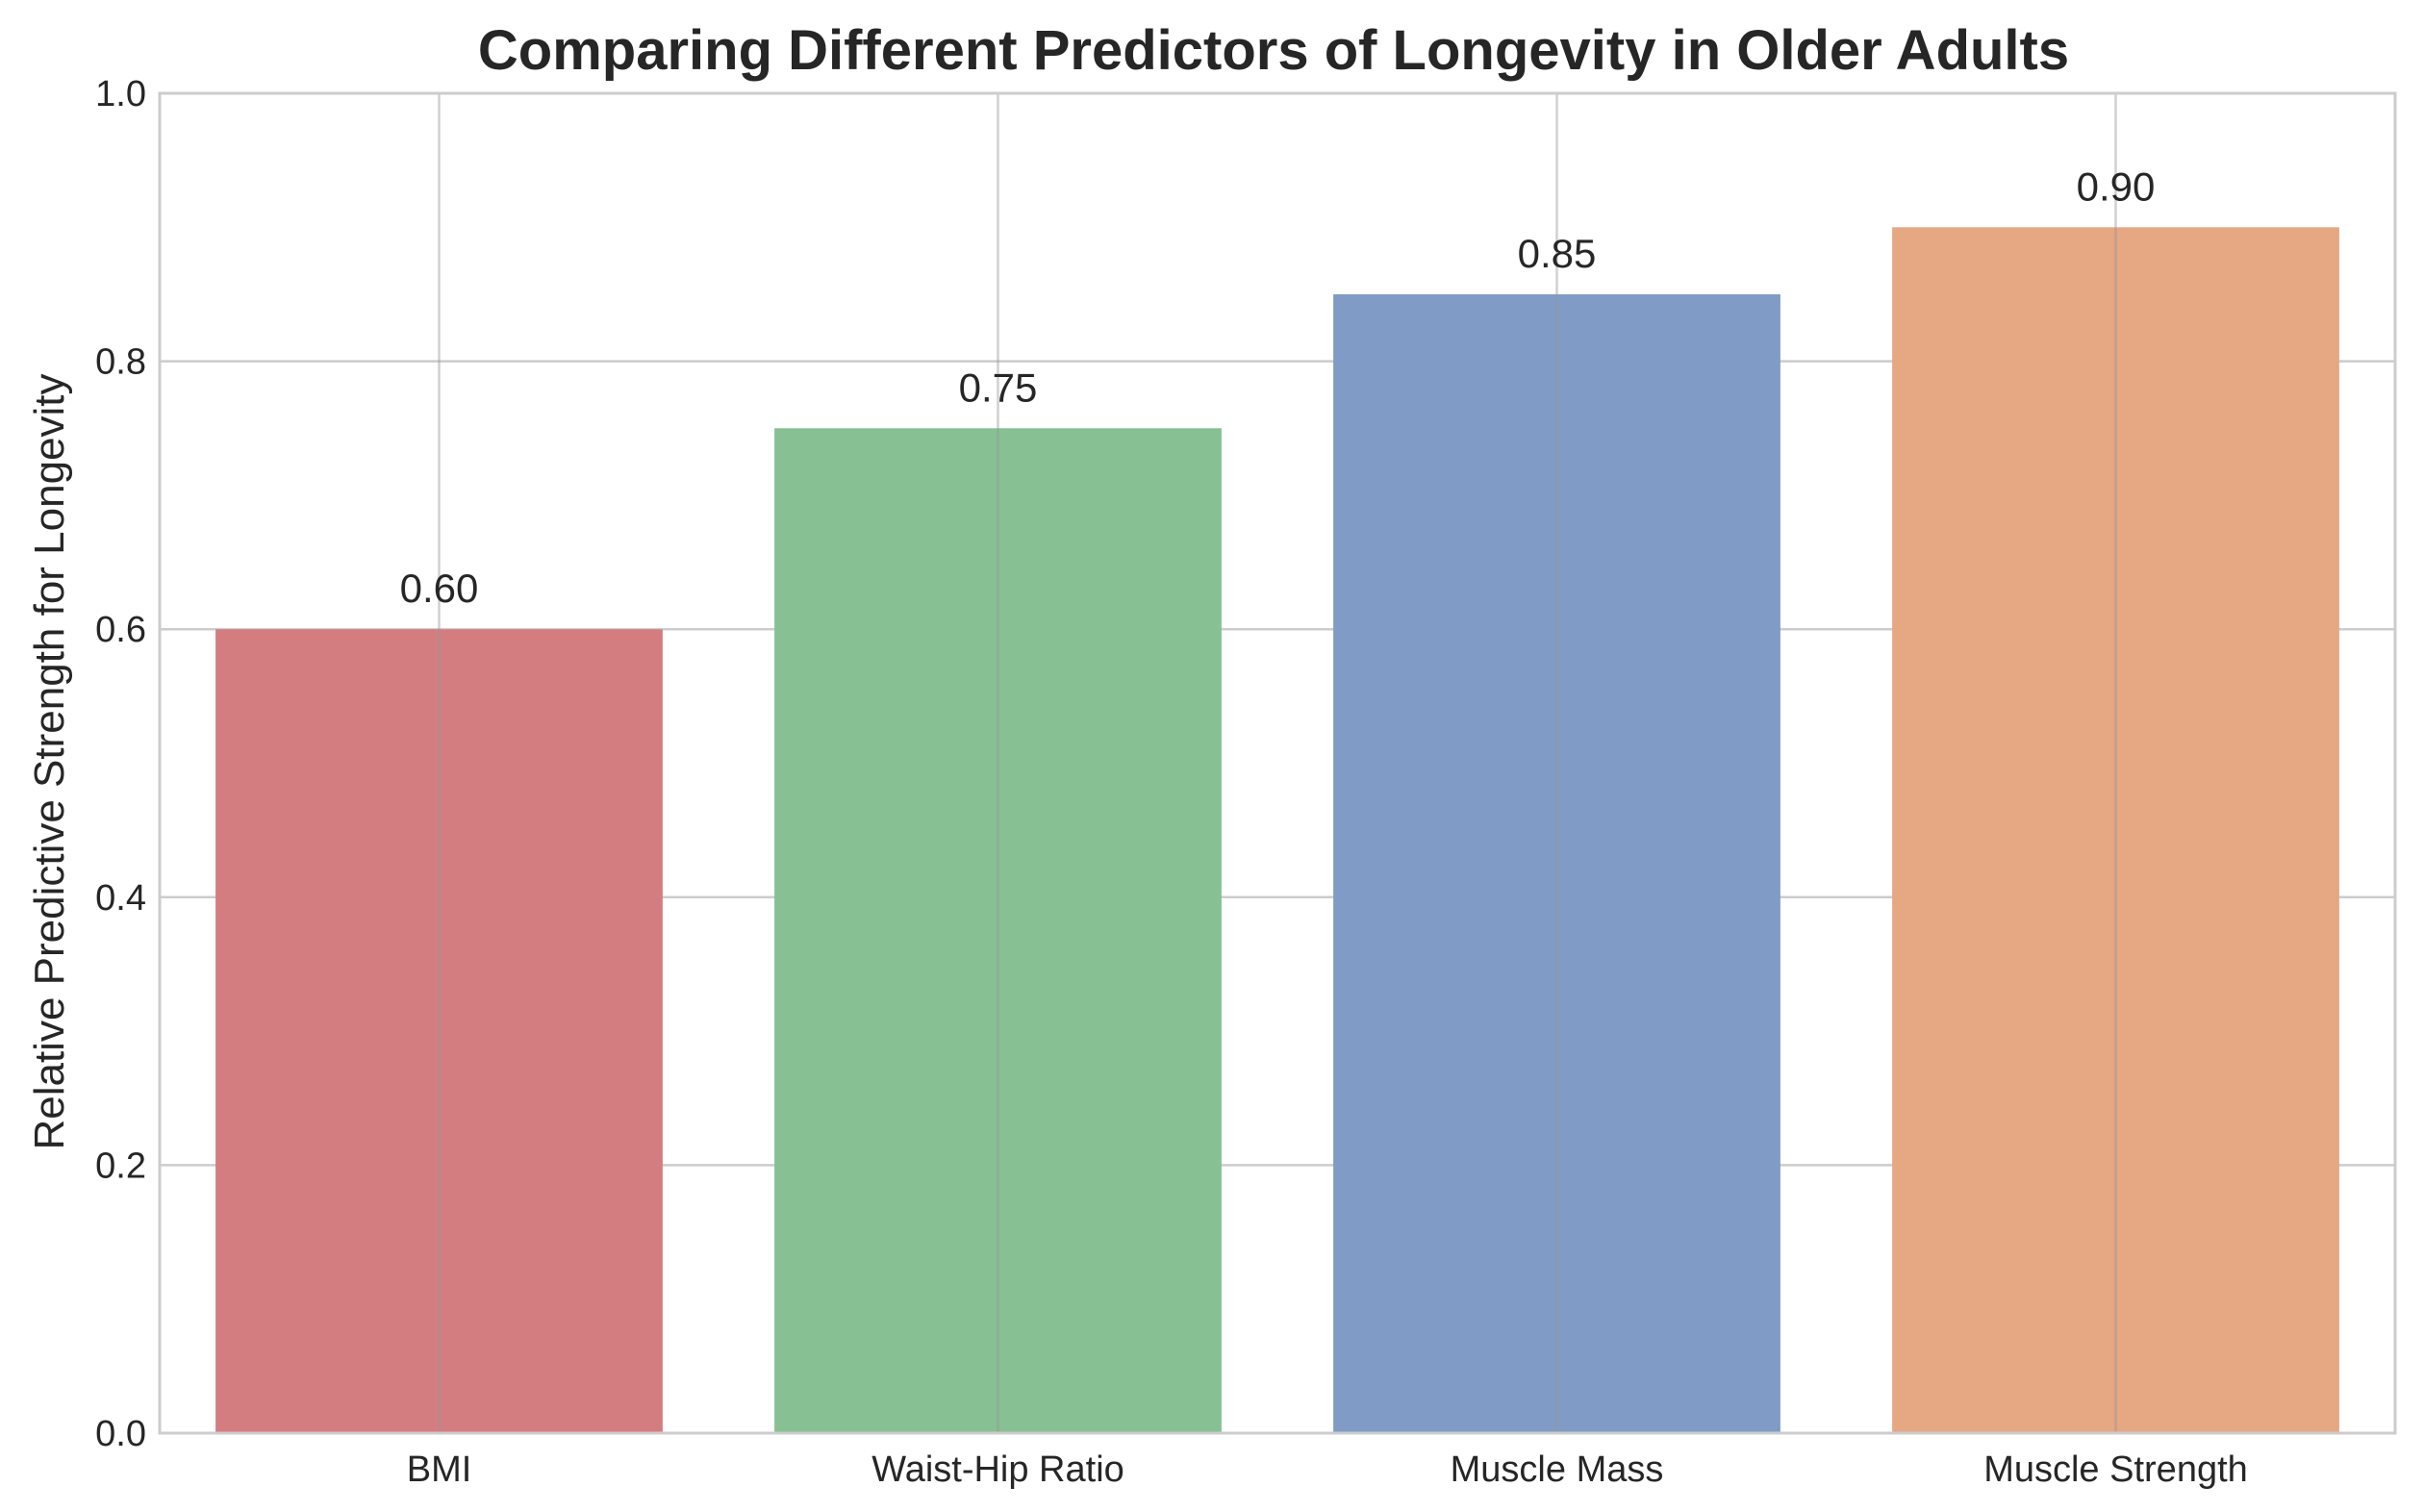 The width and height of the screenshot is (2424, 1512). What do you see at coordinates (1558, 254) in the screenshot?
I see `bar-value-label: 0.85` at bounding box center [1558, 254].